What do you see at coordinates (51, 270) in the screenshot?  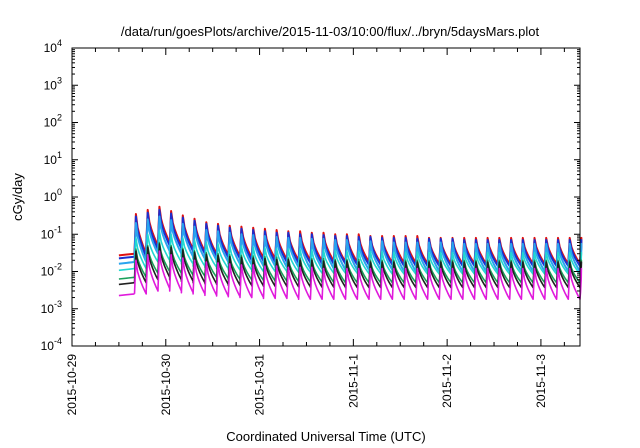 I see `y-tick-label: 10⁻²` at bounding box center [51, 270].